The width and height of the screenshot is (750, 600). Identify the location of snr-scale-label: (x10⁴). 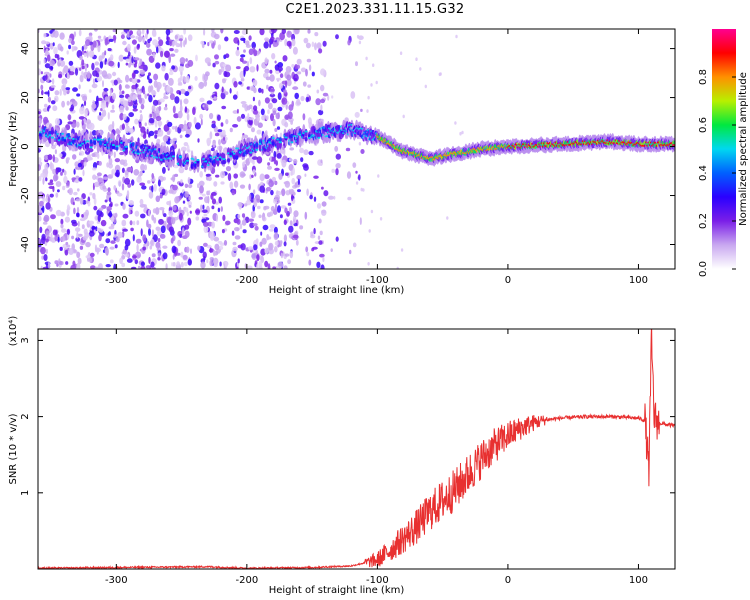
(13, 331).